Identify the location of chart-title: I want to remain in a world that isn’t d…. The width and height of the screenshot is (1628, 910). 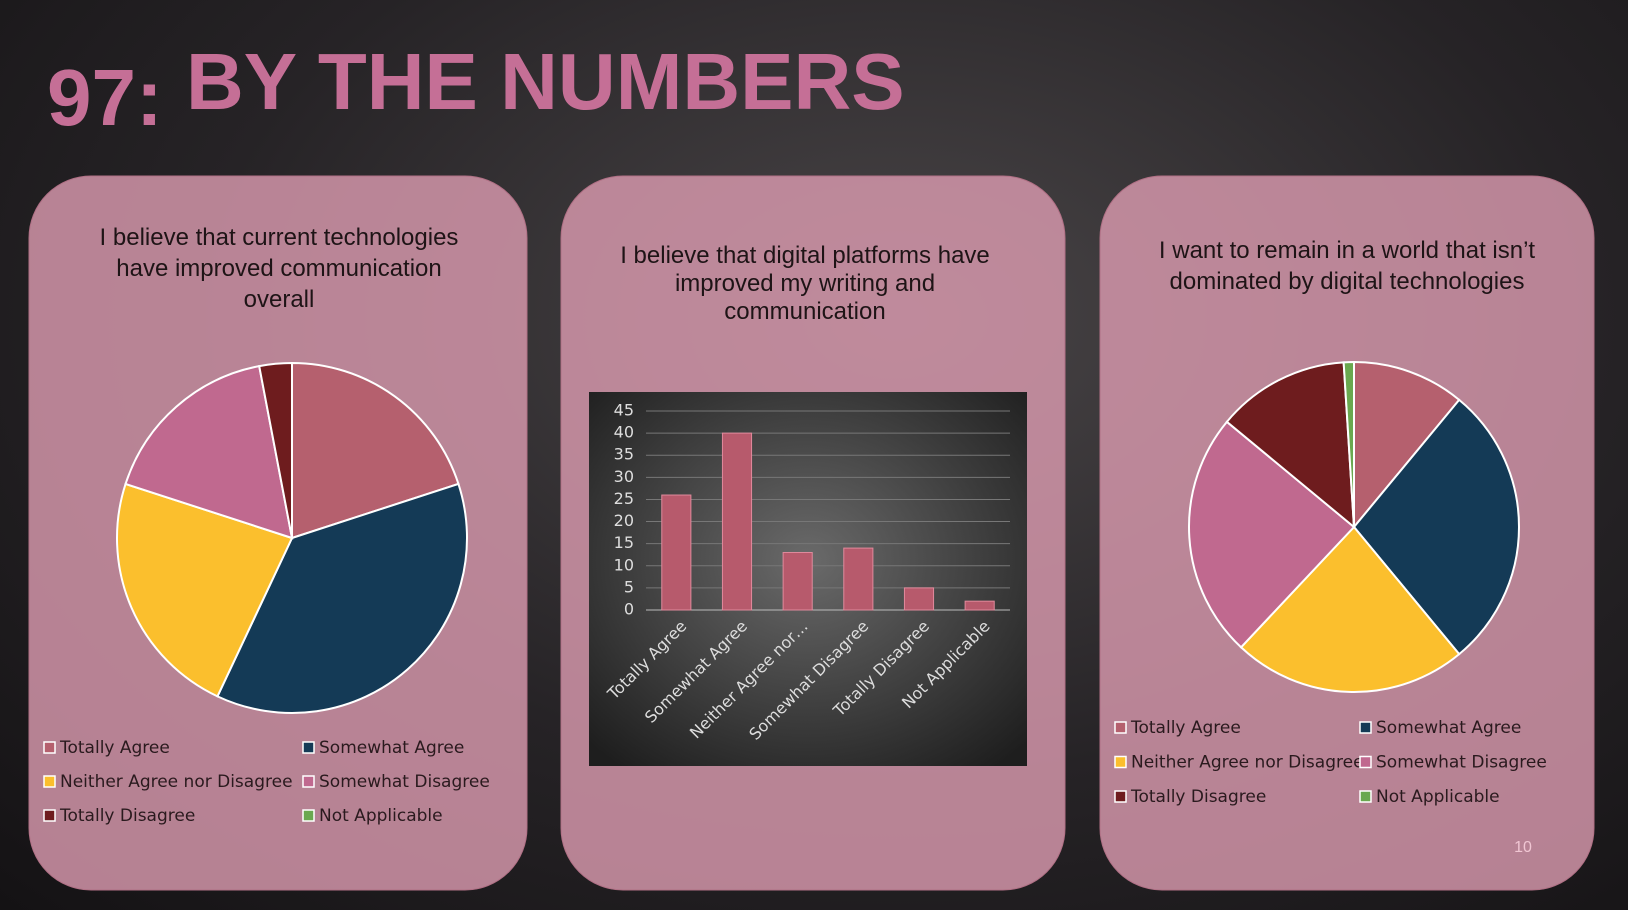
(1347, 266).